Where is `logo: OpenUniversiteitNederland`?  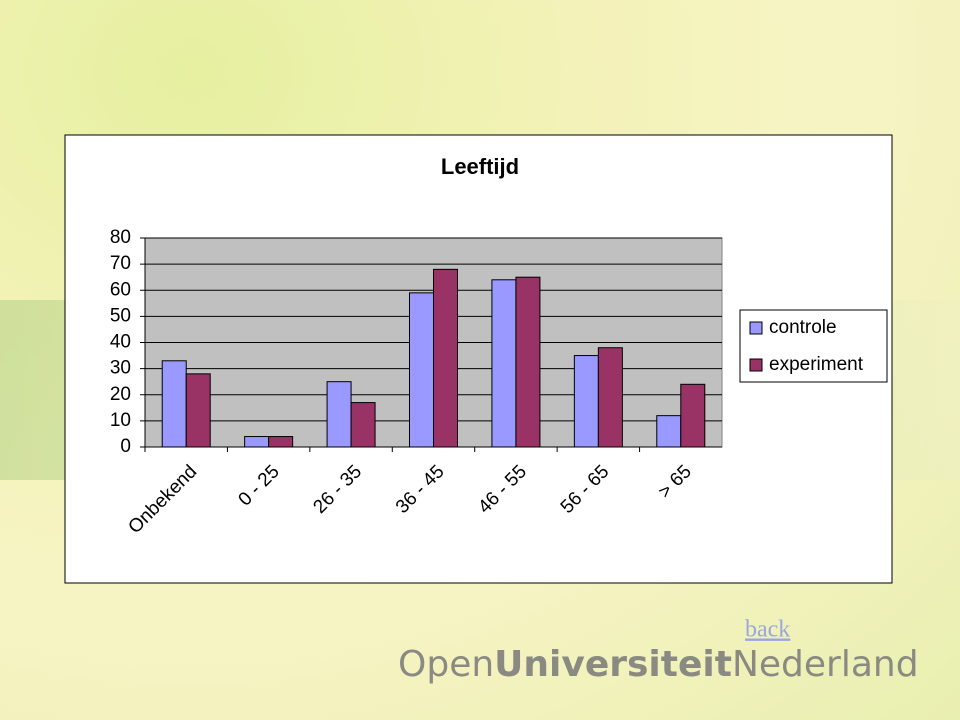 logo: OpenUniversiteitNederland is located at coordinates (658, 664).